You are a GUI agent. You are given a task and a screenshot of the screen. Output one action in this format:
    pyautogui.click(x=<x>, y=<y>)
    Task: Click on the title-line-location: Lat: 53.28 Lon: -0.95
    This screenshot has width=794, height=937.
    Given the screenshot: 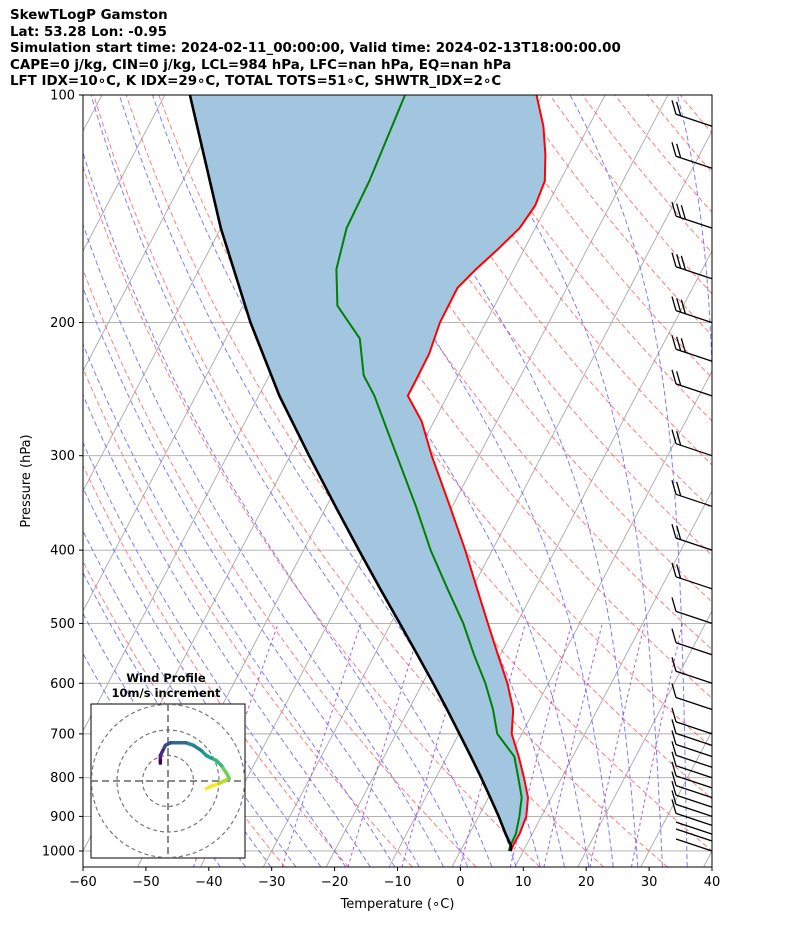 What is the action you would take?
    pyautogui.click(x=88, y=32)
    